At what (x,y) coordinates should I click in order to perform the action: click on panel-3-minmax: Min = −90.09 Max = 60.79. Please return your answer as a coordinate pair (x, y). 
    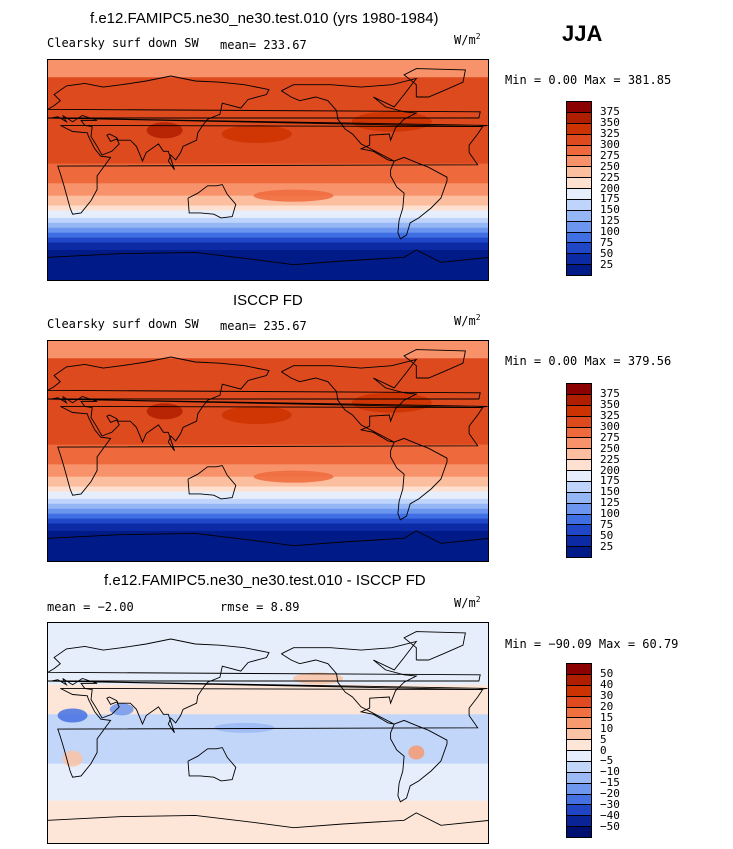
    Looking at the image, I should click on (592, 644).